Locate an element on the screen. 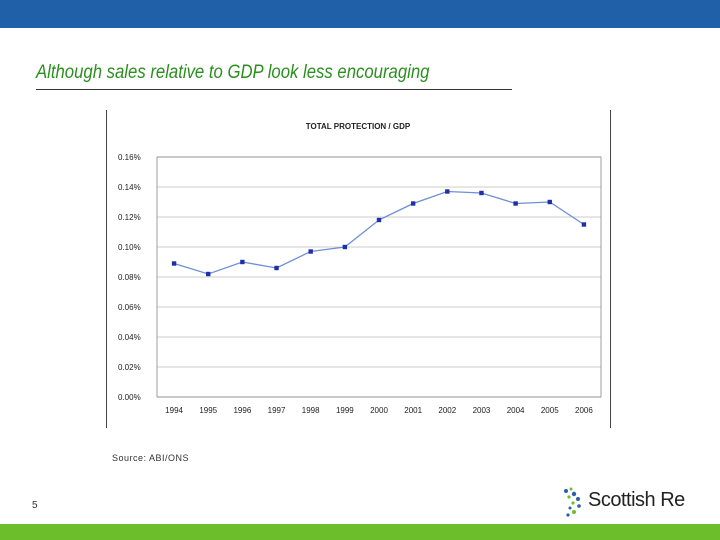 This screenshot has height=540, width=720. x-tick-label: 1999 is located at coordinates (345, 410).